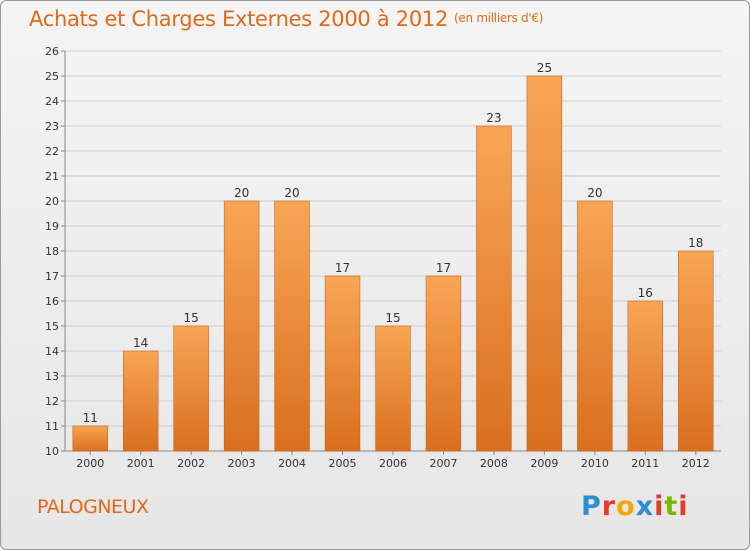  Describe the element at coordinates (626, 506) in the screenshot. I see `logo-letter: o` at that location.